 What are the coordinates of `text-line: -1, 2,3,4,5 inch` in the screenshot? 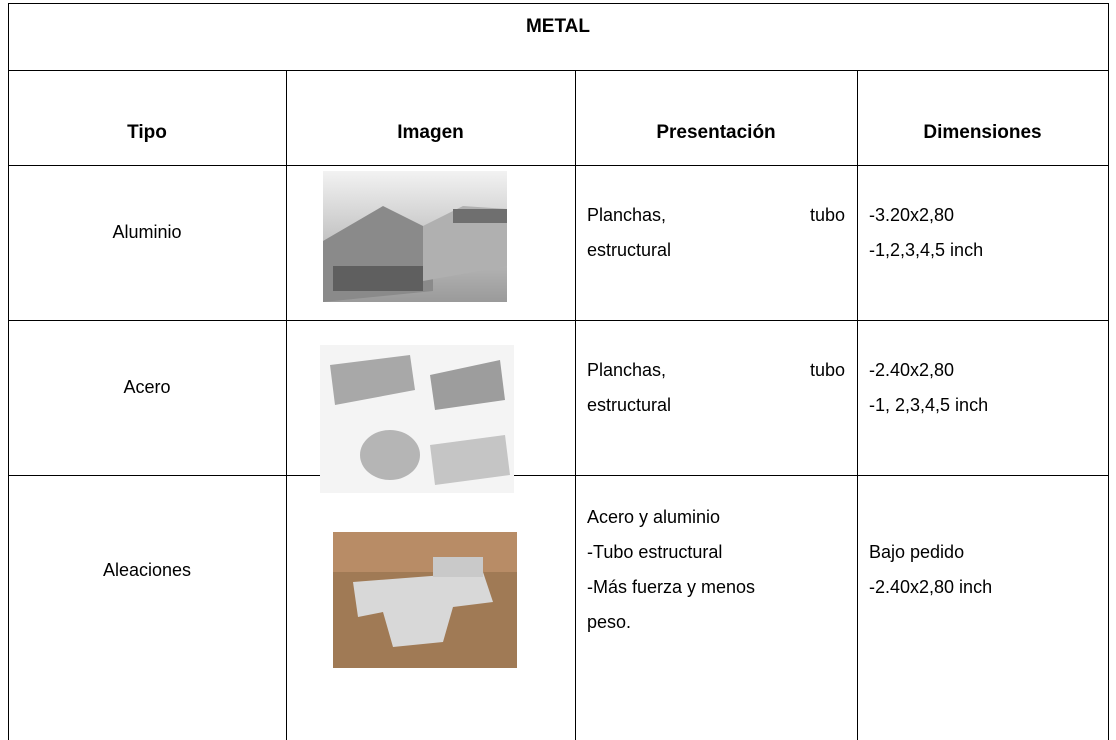 It's located at (929, 404).